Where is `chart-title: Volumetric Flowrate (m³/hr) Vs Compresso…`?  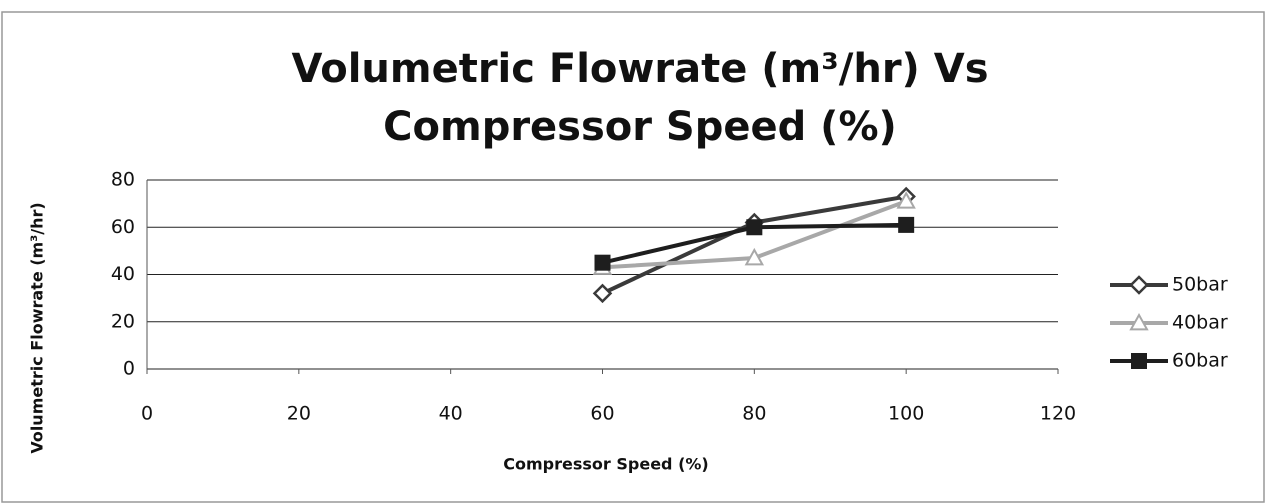
chart-title: Volumetric Flowrate (m³/hr) Vs Compresso… is located at coordinates (640, 98).